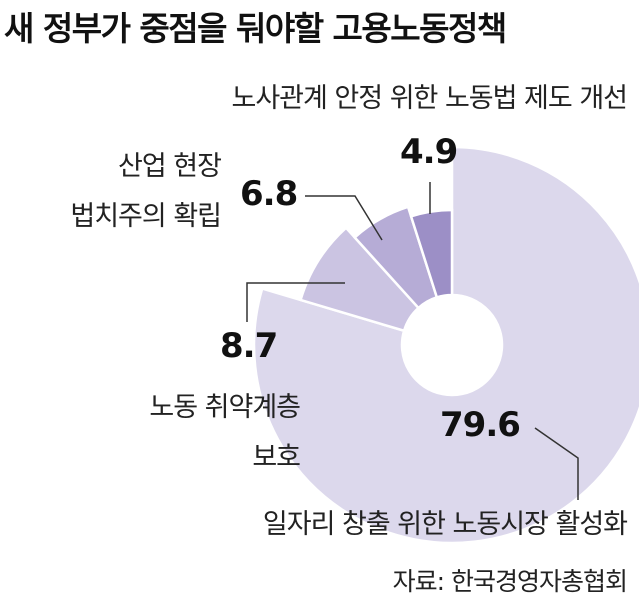  What do you see at coordinates (510, 581) in the screenshot?
I see `source: 자료: 한국경영자총협회` at bounding box center [510, 581].